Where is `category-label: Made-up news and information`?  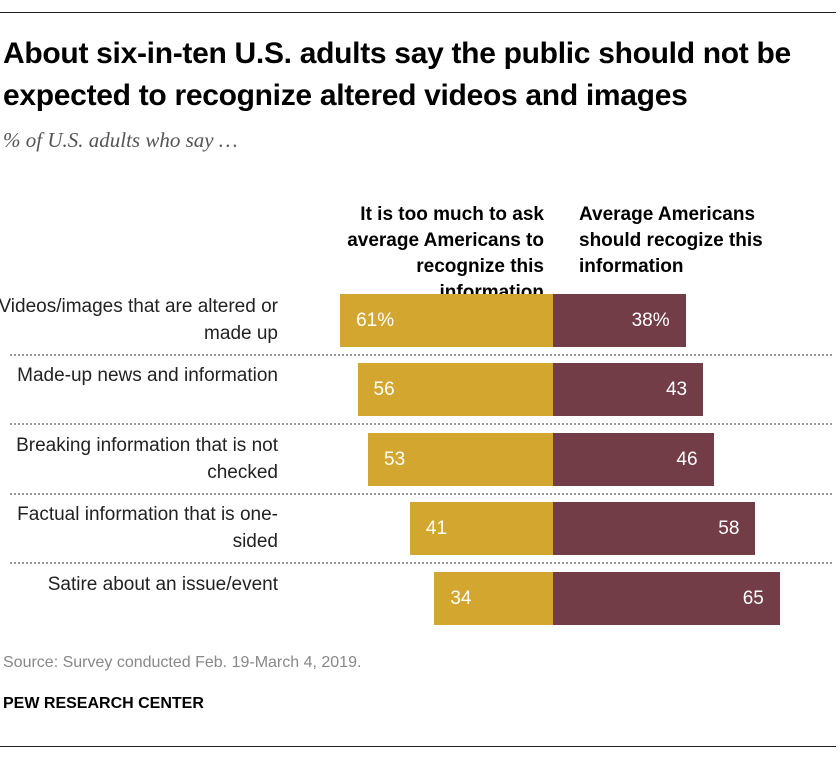 category-label: Made-up news and information is located at coordinates (147, 375).